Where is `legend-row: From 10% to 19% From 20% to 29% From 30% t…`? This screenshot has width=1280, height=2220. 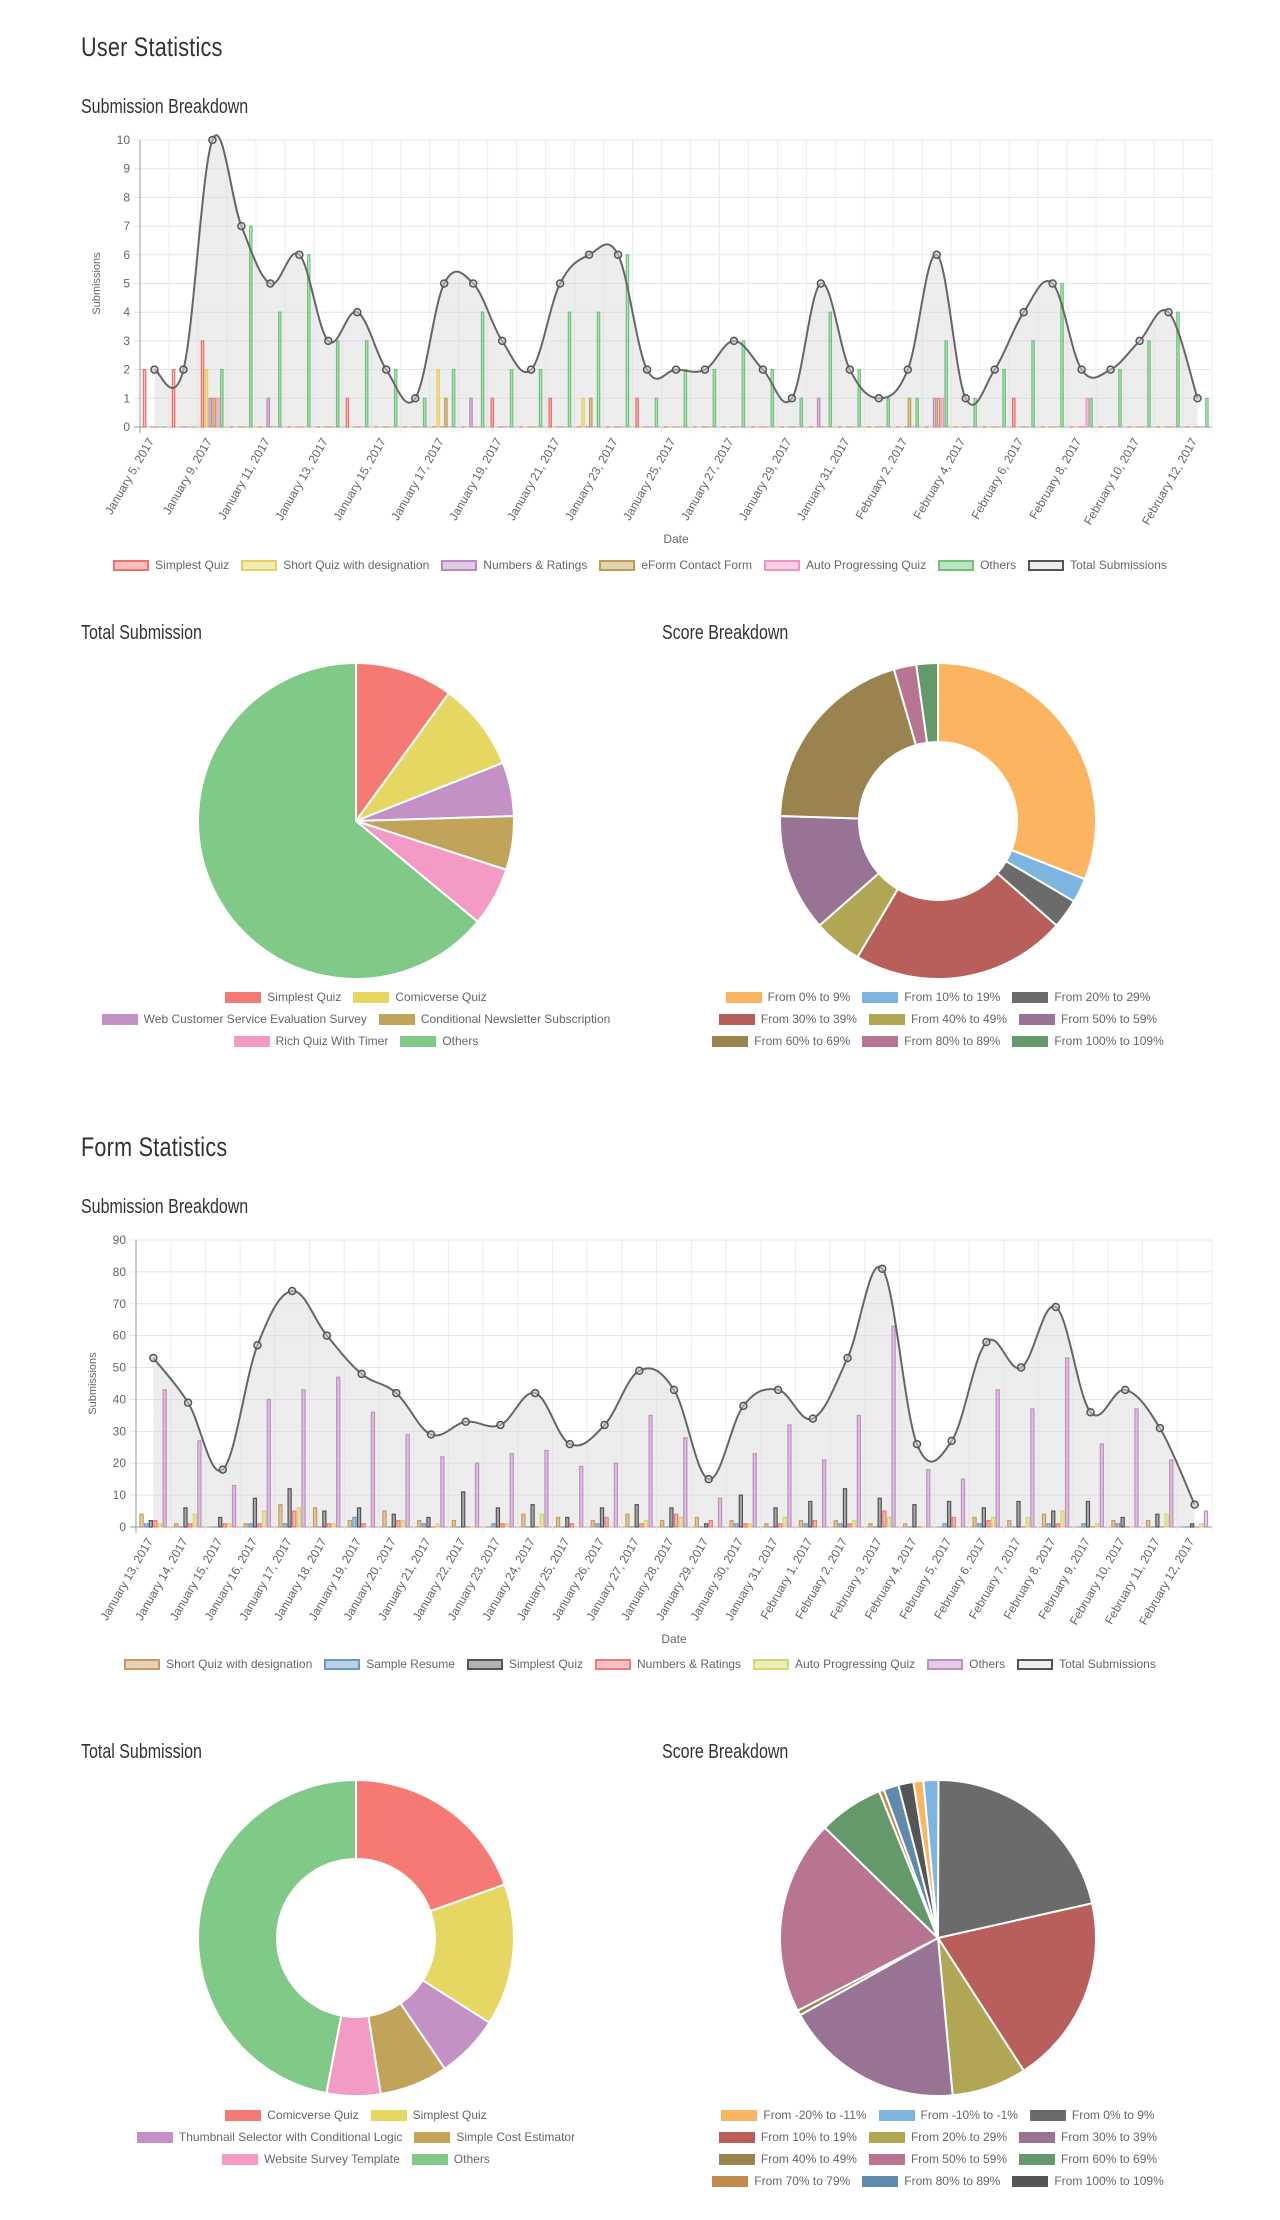
legend-row: From 10% to 19% From 20% to 29% From 30% t… is located at coordinates (937, 2137).